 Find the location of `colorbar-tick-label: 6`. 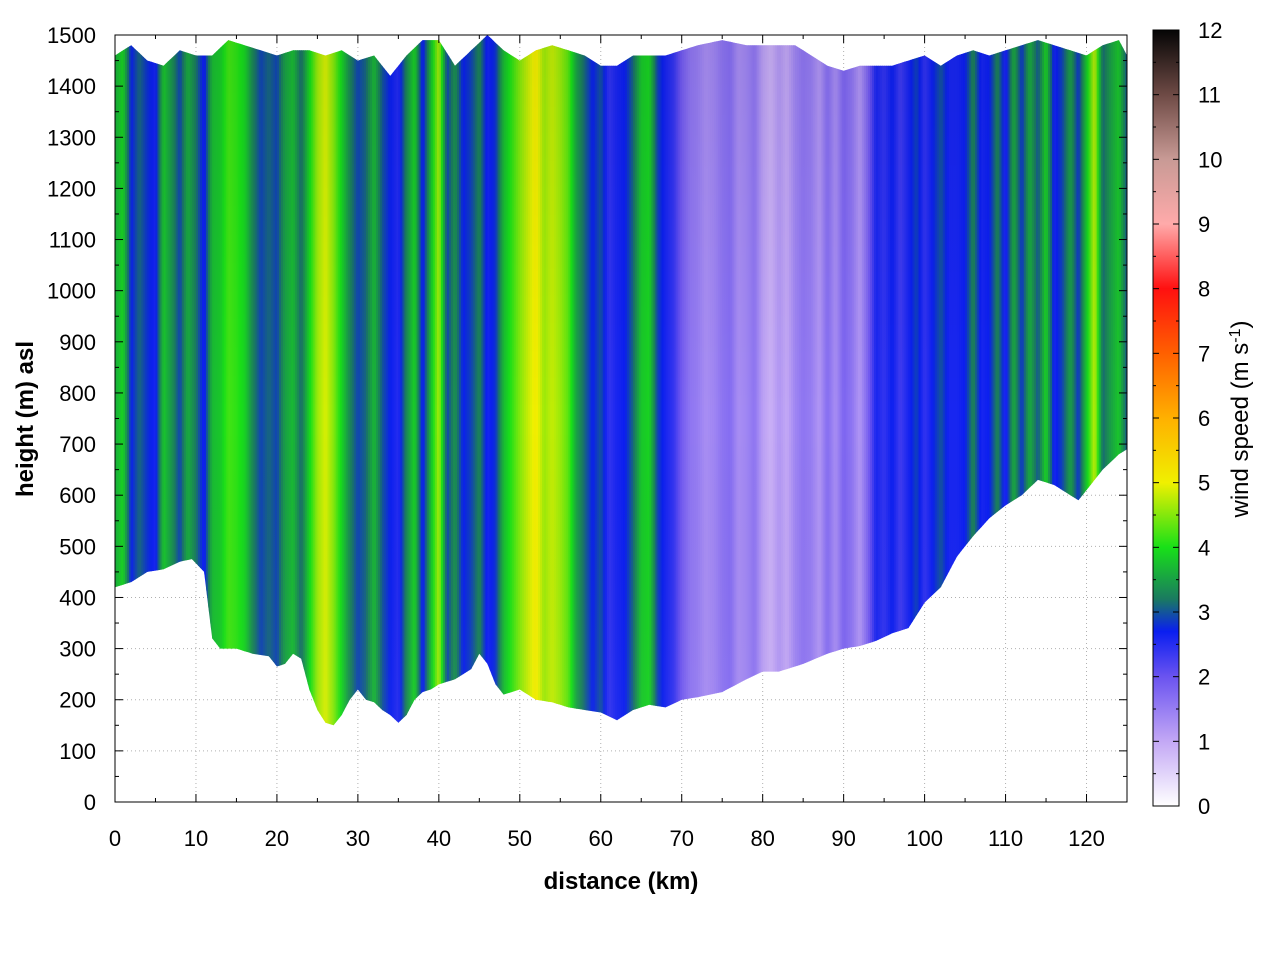

colorbar-tick-label: 6 is located at coordinates (1204, 418).